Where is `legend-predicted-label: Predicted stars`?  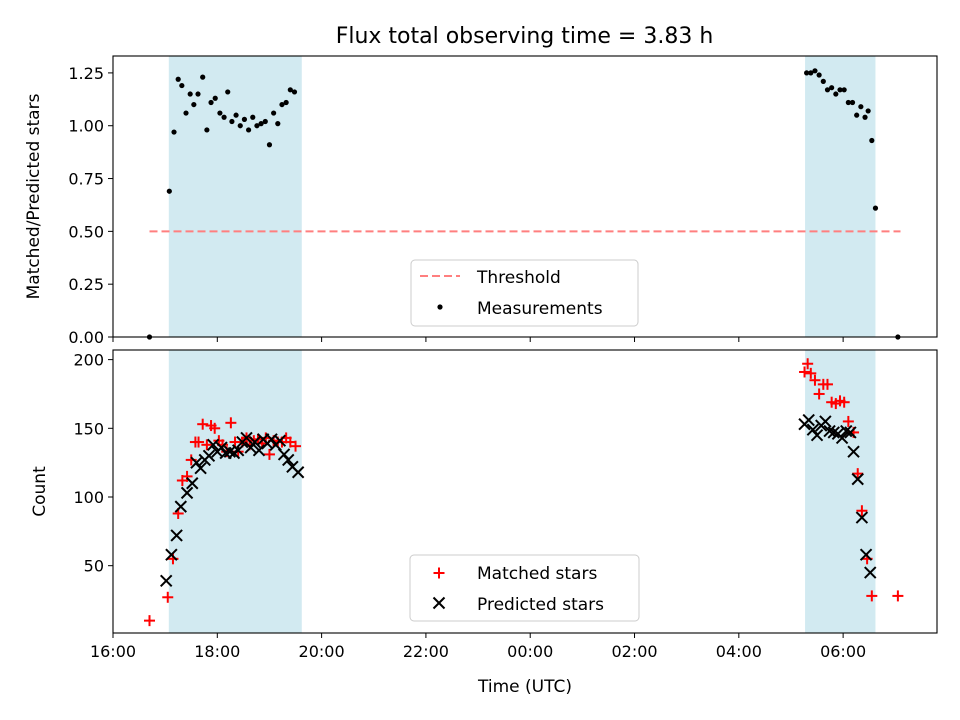
legend-predicted-label: Predicted stars is located at coordinates (540, 605).